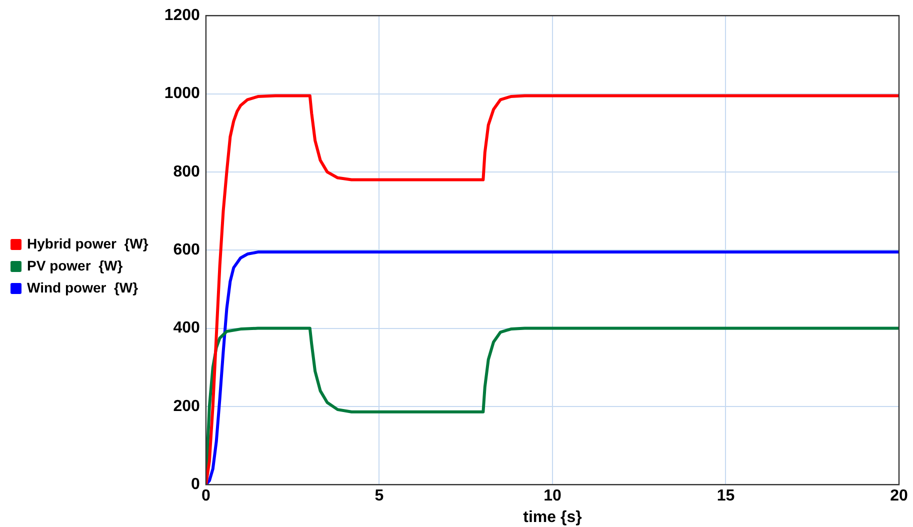  What do you see at coordinates (182, 15) in the screenshot?
I see `y-tick-label: 1200` at bounding box center [182, 15].